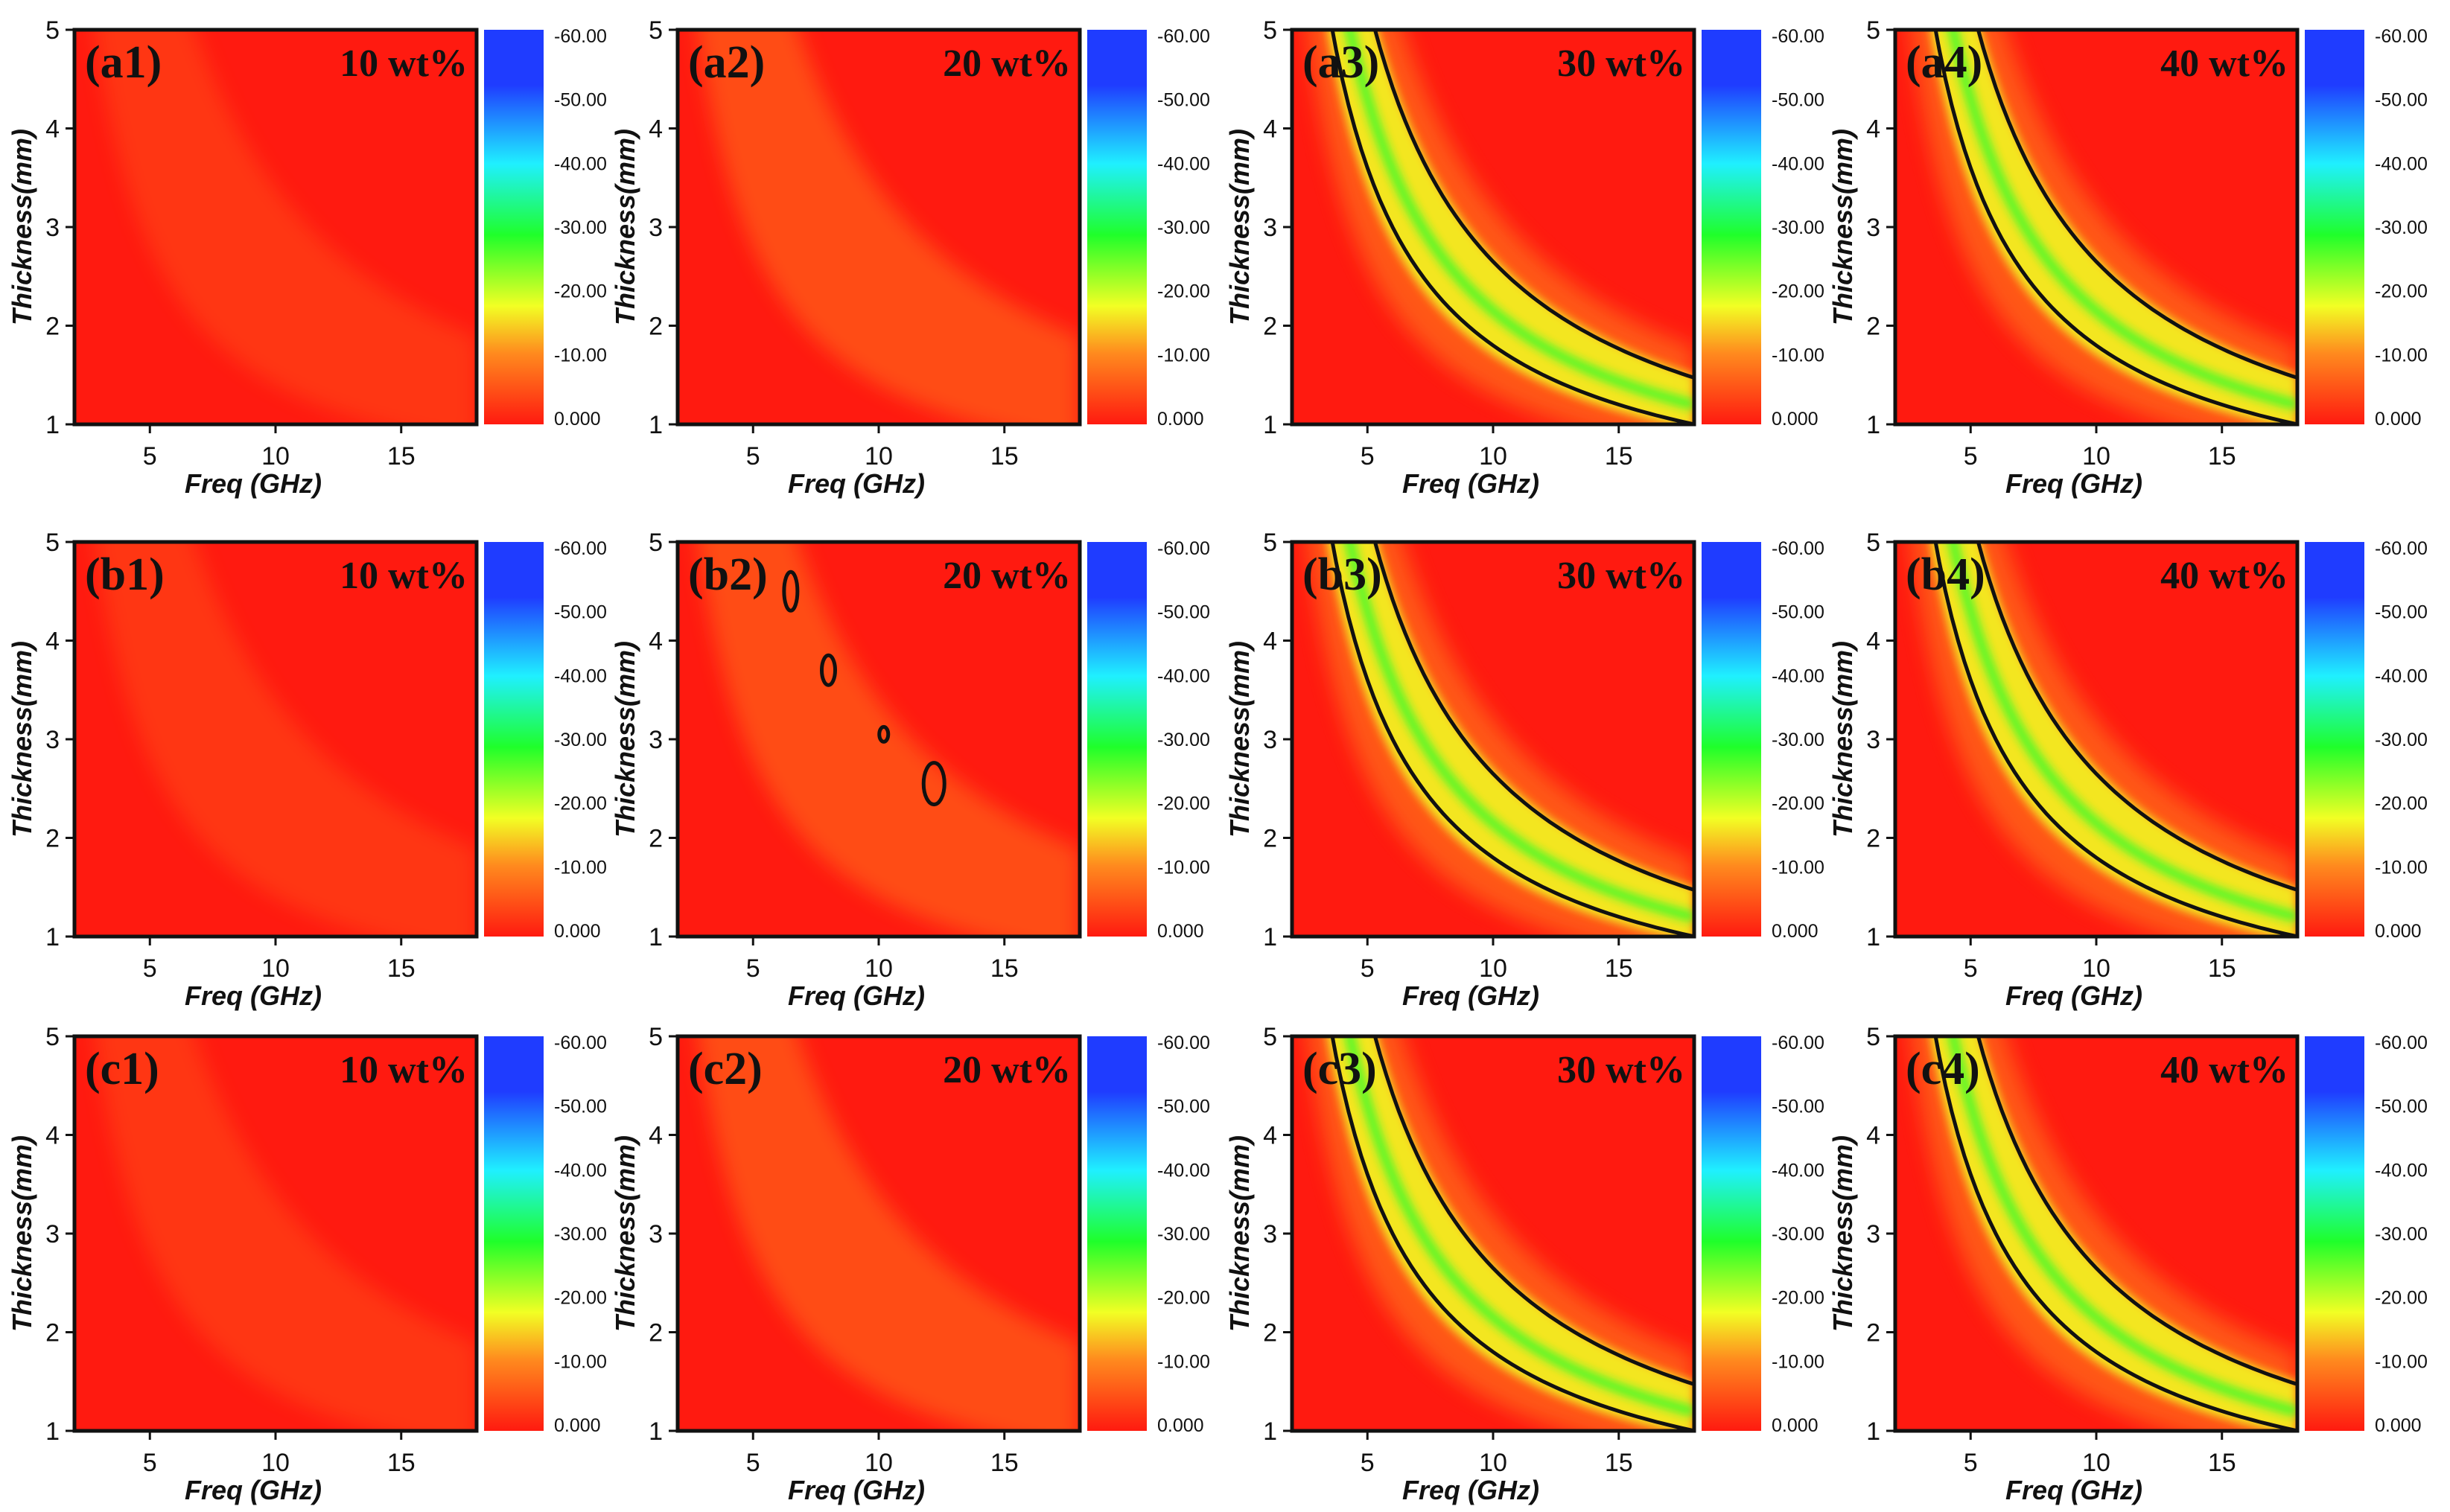  Describe the element at coordinates (1339, 1069) in the screenshot. I see `panel-label: (c3)` at that location.